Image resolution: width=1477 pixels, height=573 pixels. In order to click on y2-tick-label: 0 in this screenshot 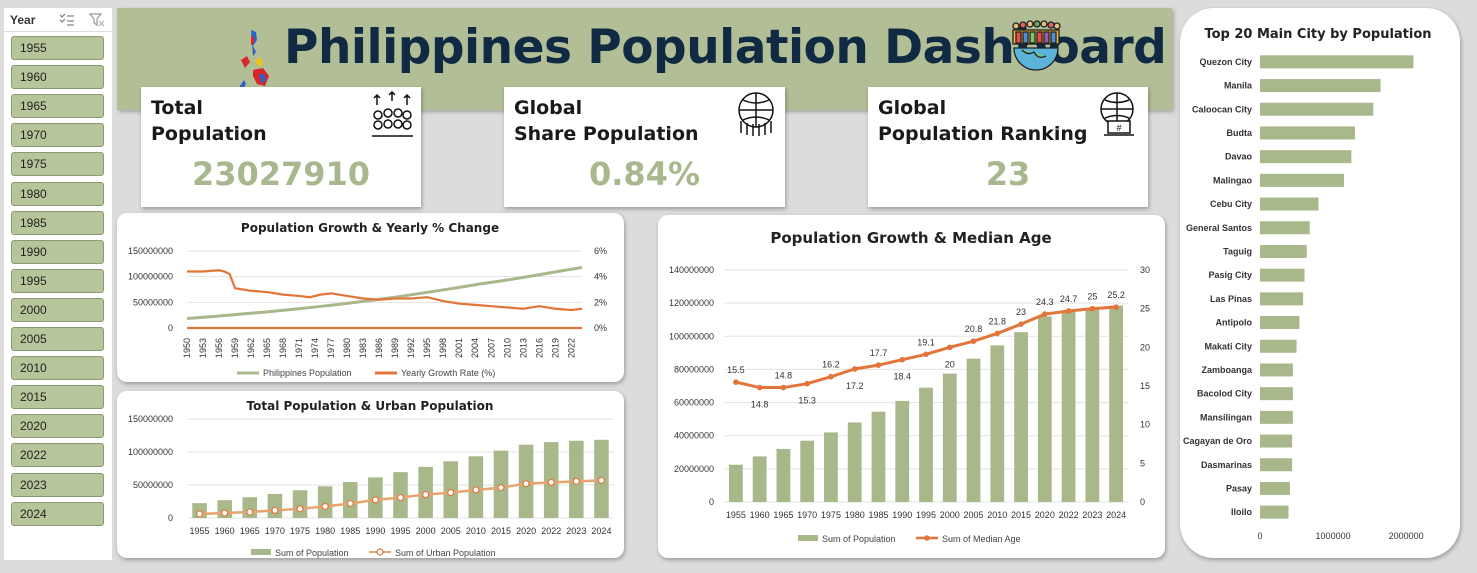, I will do `click(1142, 502)`.